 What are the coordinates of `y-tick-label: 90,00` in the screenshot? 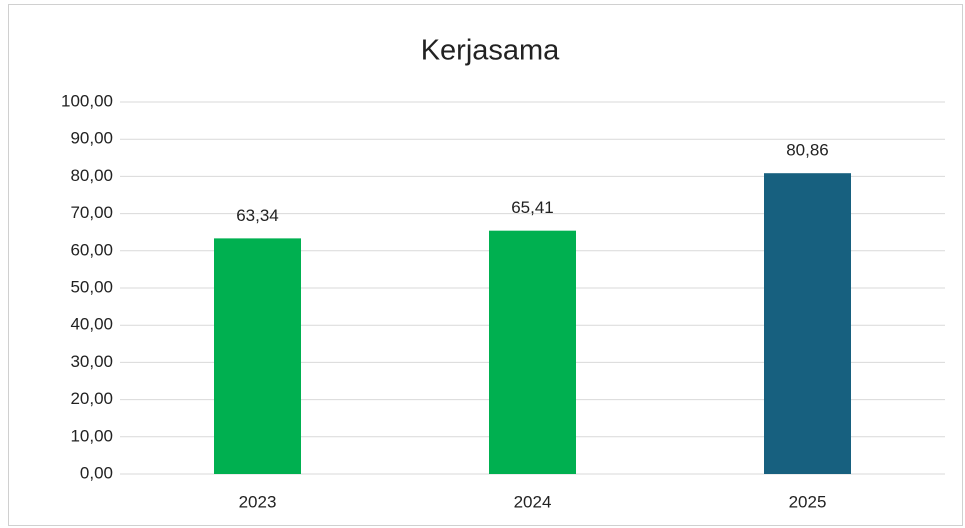 It's located at (91, 138).